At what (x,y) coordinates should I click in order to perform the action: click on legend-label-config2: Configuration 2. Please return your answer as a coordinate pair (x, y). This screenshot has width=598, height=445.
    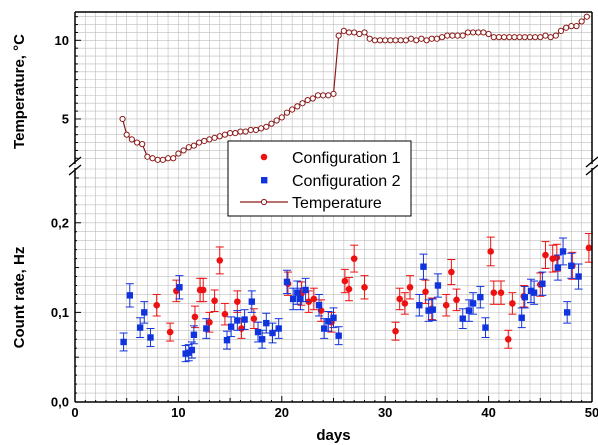
    Looking at the image, I should click on (346, 181).